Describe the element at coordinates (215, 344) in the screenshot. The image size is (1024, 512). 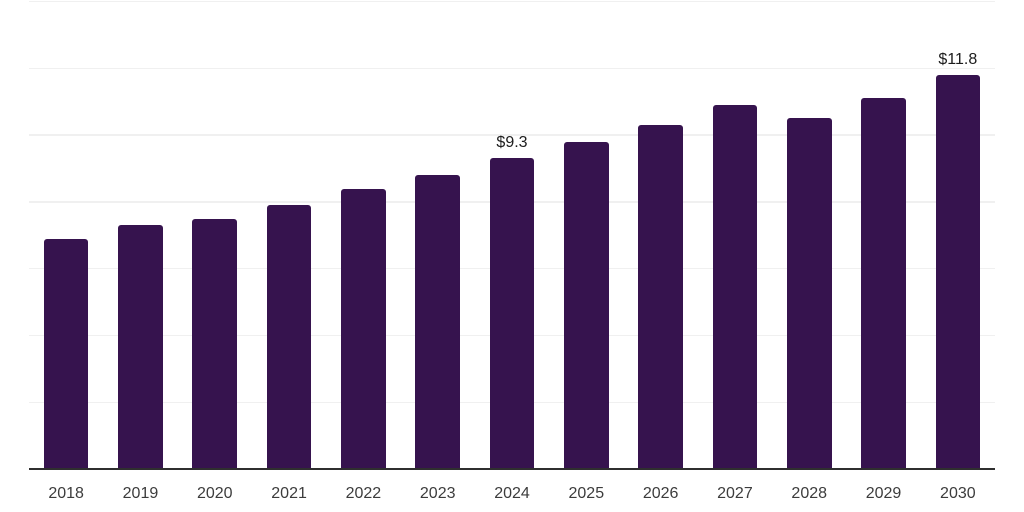
I see `bar-2020` at that location.